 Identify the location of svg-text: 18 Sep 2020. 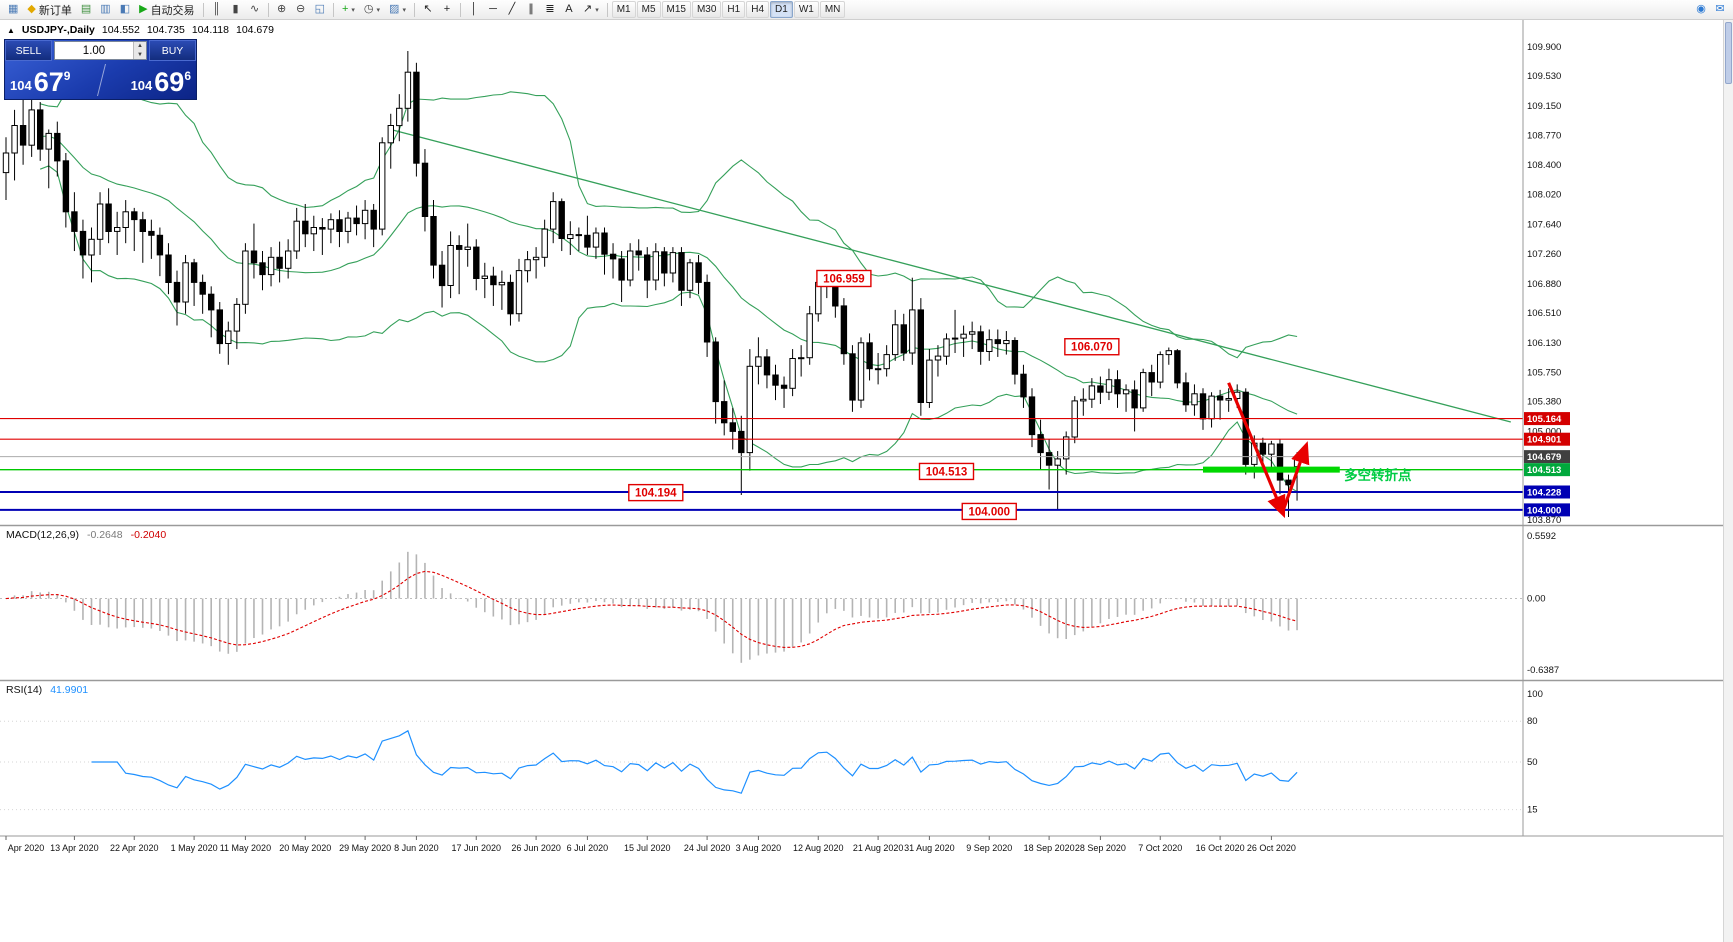
(1049, 848).